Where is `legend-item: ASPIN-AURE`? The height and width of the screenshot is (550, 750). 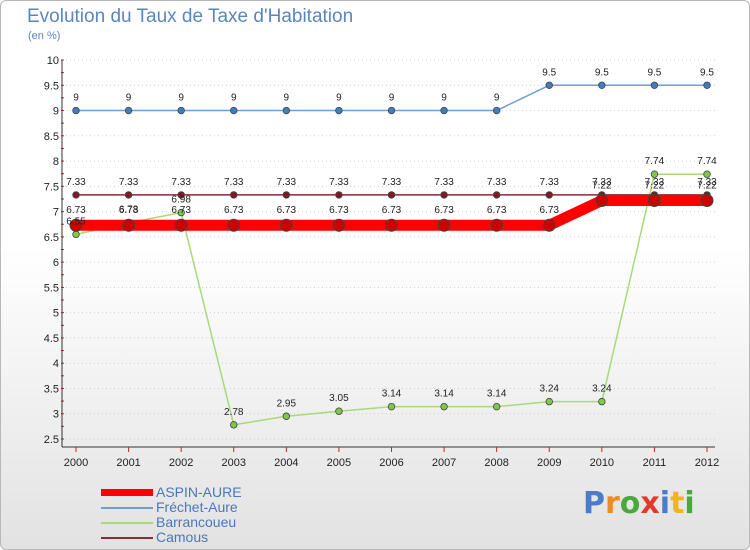 legend-item: ASPIN-AURE is located at coordinates (231, 492).